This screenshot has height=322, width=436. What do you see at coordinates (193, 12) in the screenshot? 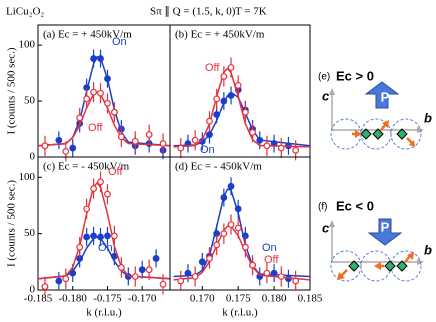
I see `geometry: Sπ ∥ Q = (1.5, k, 0)` at bounding box center [193, 12].